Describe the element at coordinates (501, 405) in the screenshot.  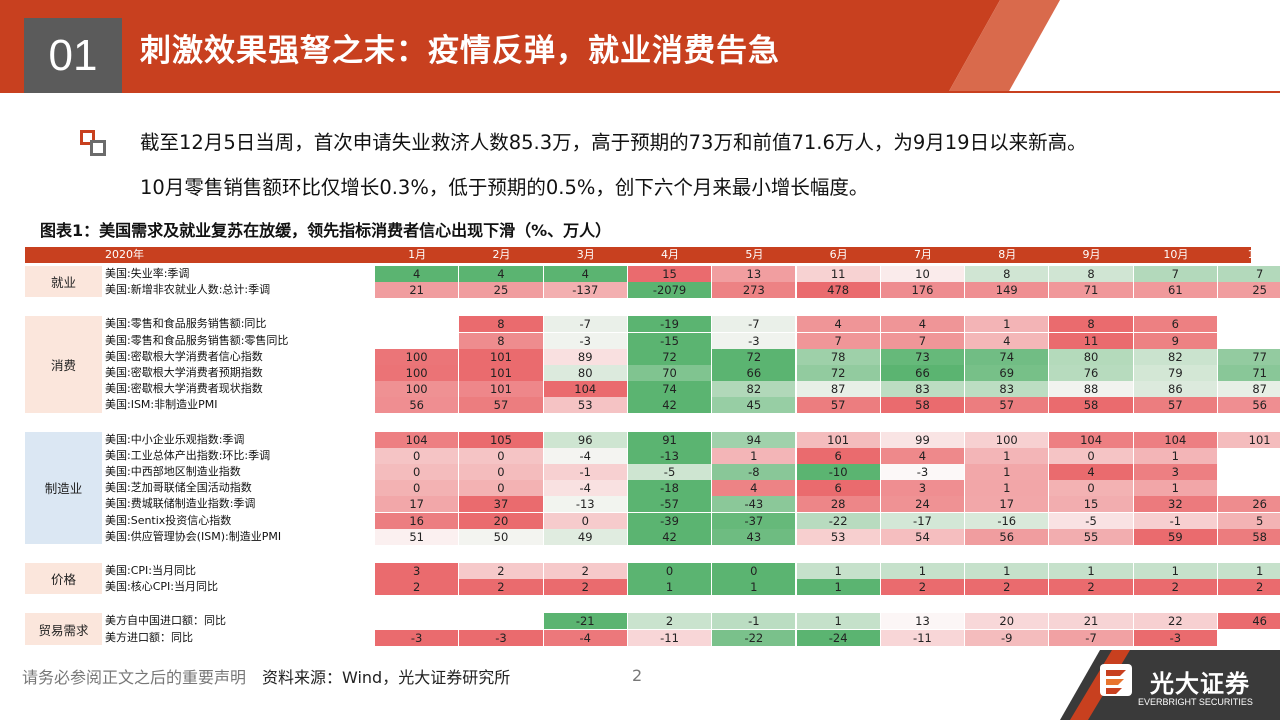
I see `table-cell: 57` at that location.